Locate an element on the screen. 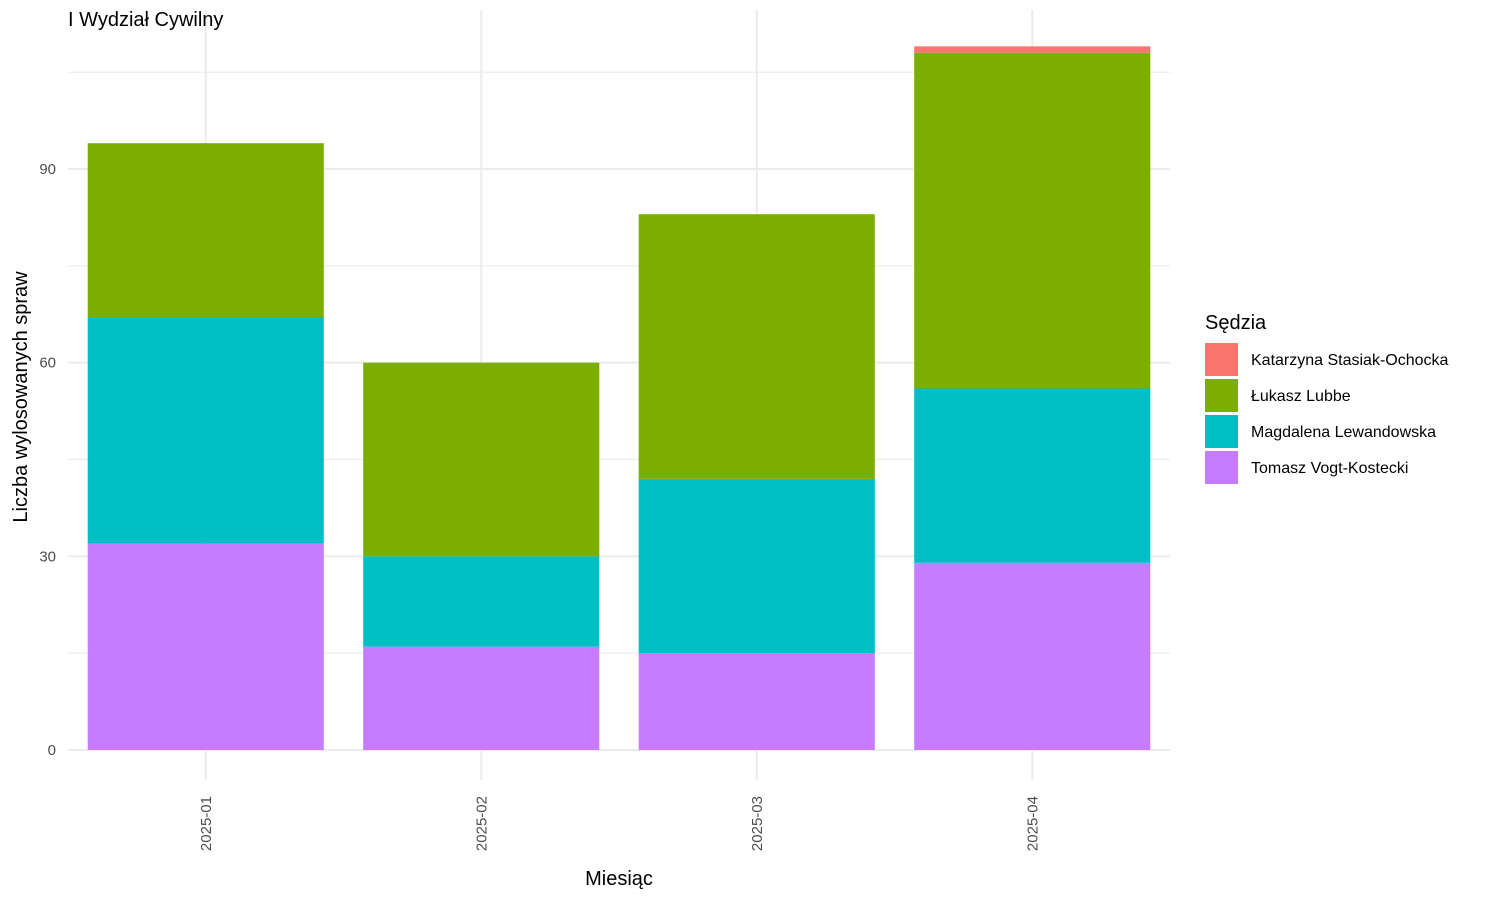  legend-label: Tomasz Vogt-Kostecki is located at coordinates (1329, 468).